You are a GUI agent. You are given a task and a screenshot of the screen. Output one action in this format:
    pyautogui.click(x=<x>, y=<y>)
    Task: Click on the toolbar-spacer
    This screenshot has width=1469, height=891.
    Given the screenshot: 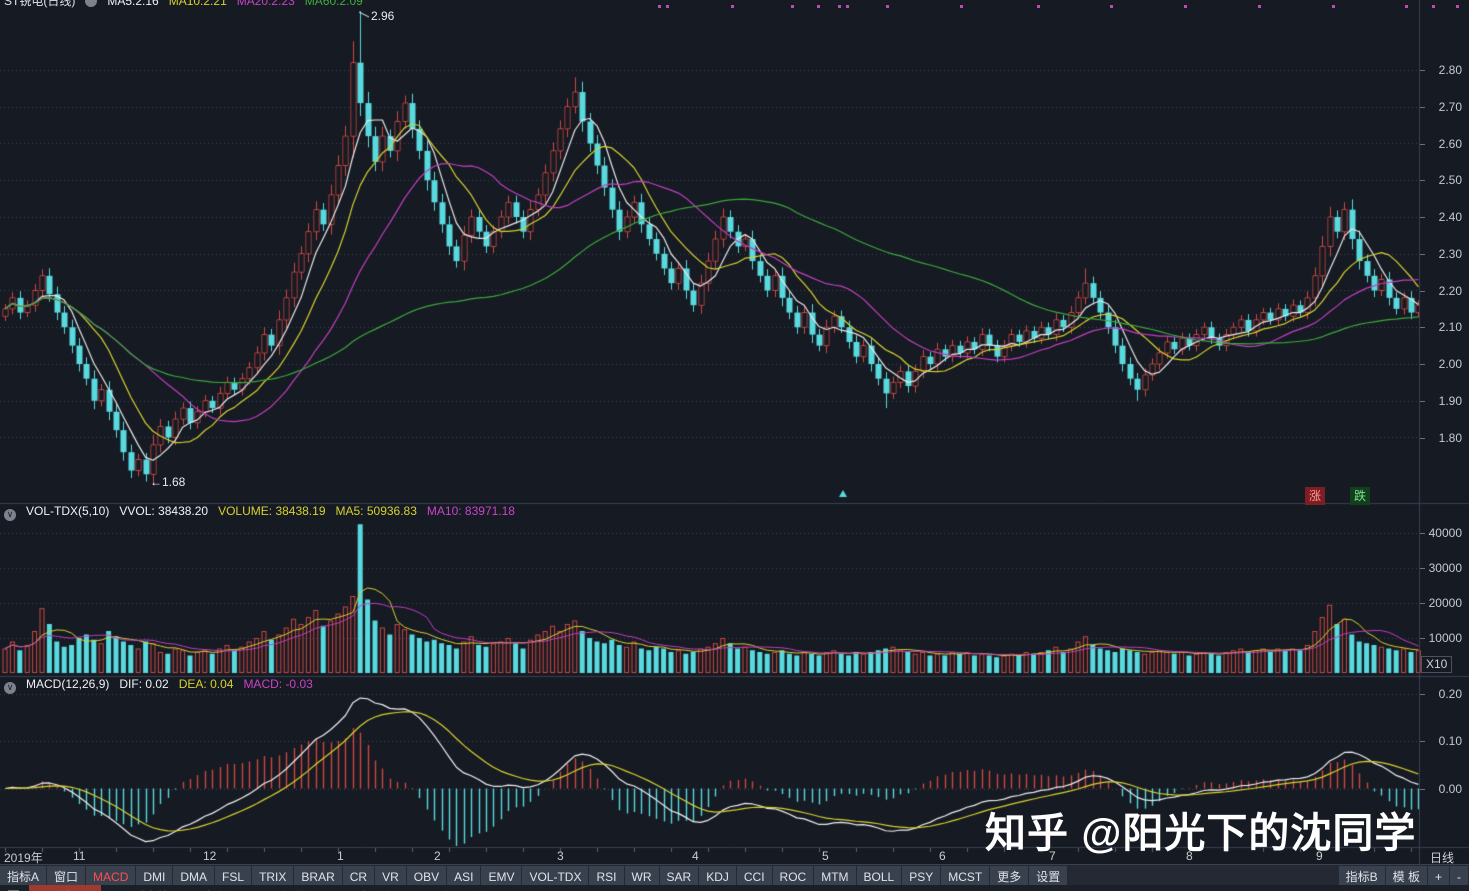 What is the action you would take?
    pyautogui.click(x=1203, y=875)
    